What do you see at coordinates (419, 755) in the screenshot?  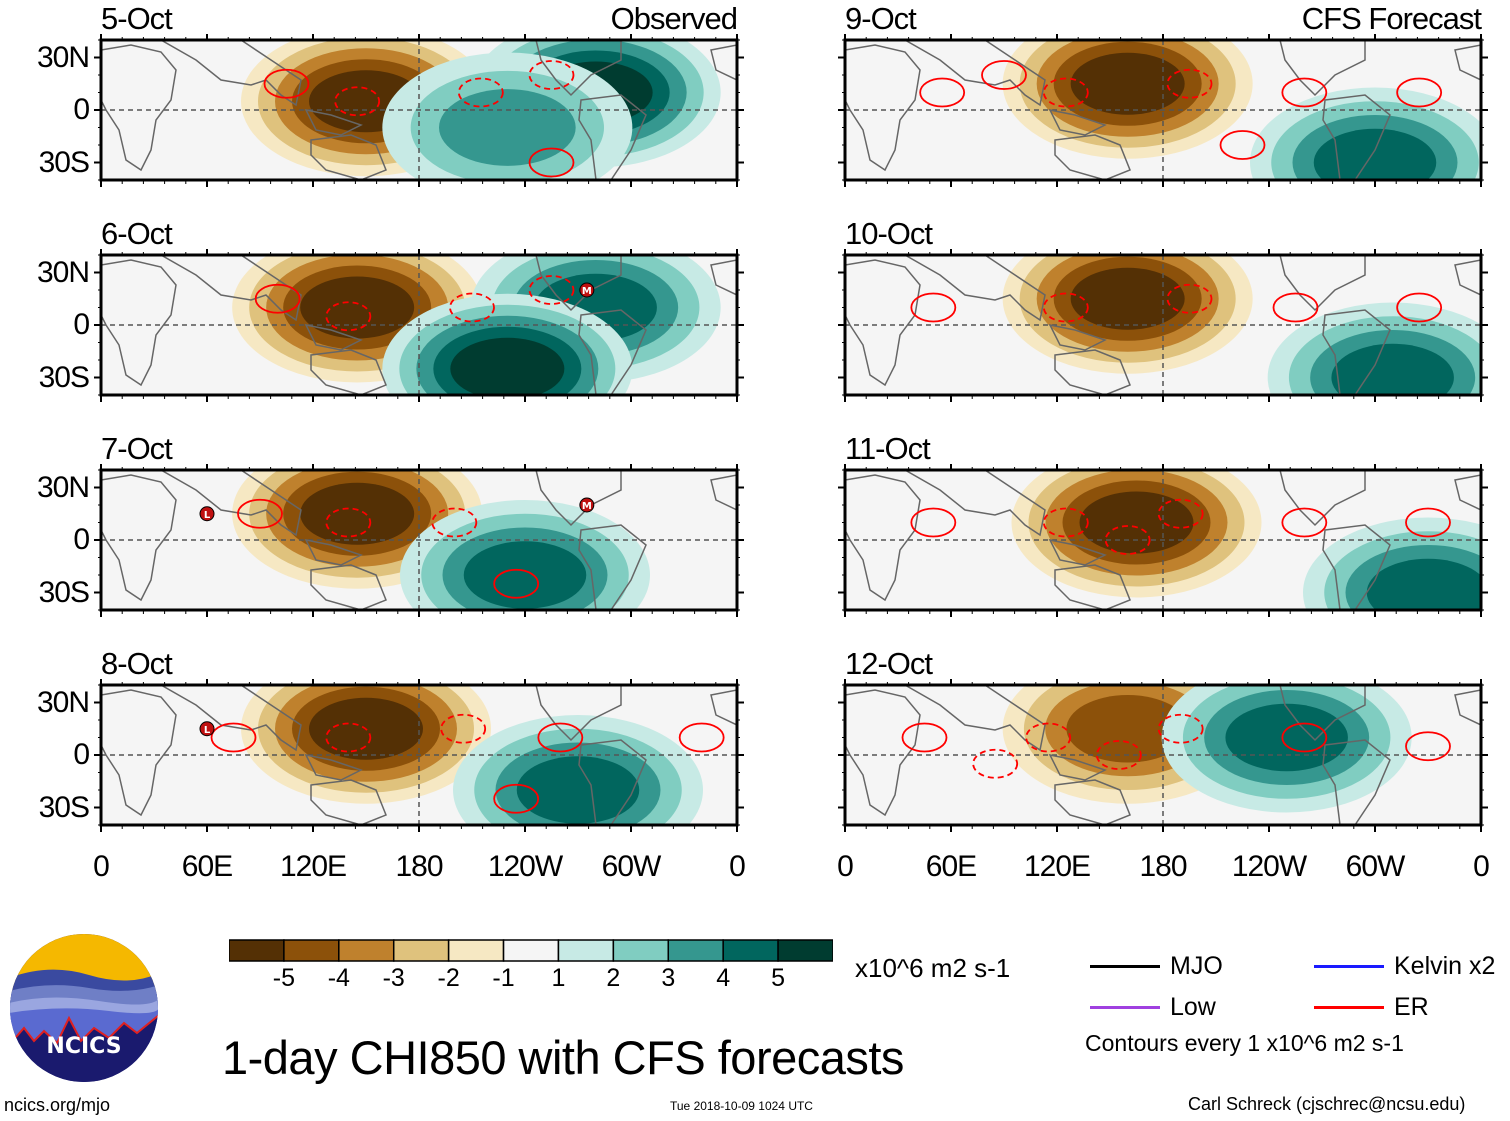 I see `map-plot: L` at bounding box center [419, 755].